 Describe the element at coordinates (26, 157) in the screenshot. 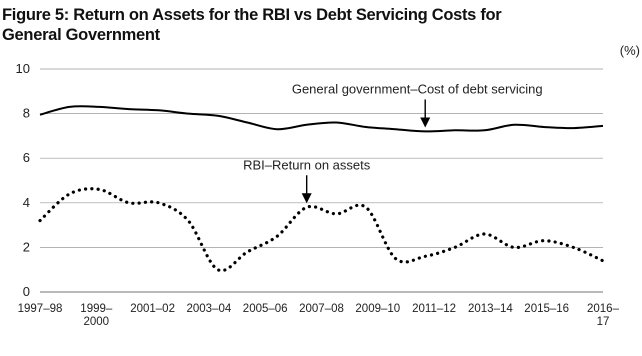

I see `y-tick-label: 6` at that location.